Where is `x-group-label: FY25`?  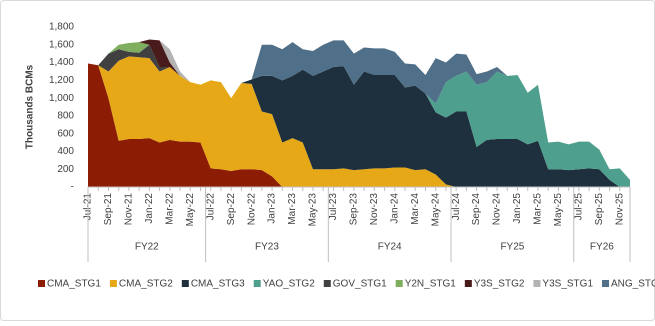
x-group-label: FY25 is located at coordinates (512, 247).